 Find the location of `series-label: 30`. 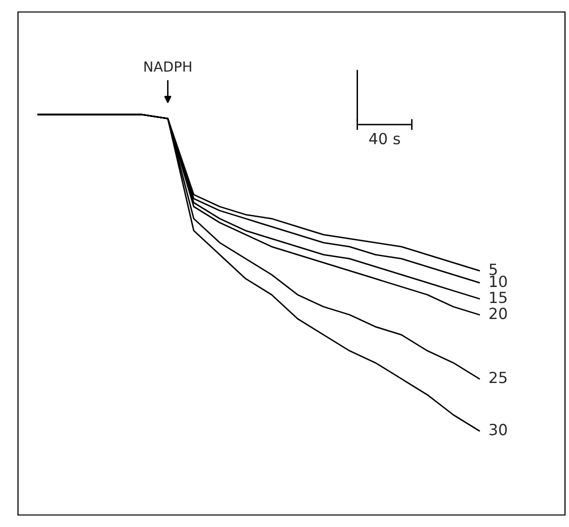

series-label: 30 is located at coordinates (498, 430).